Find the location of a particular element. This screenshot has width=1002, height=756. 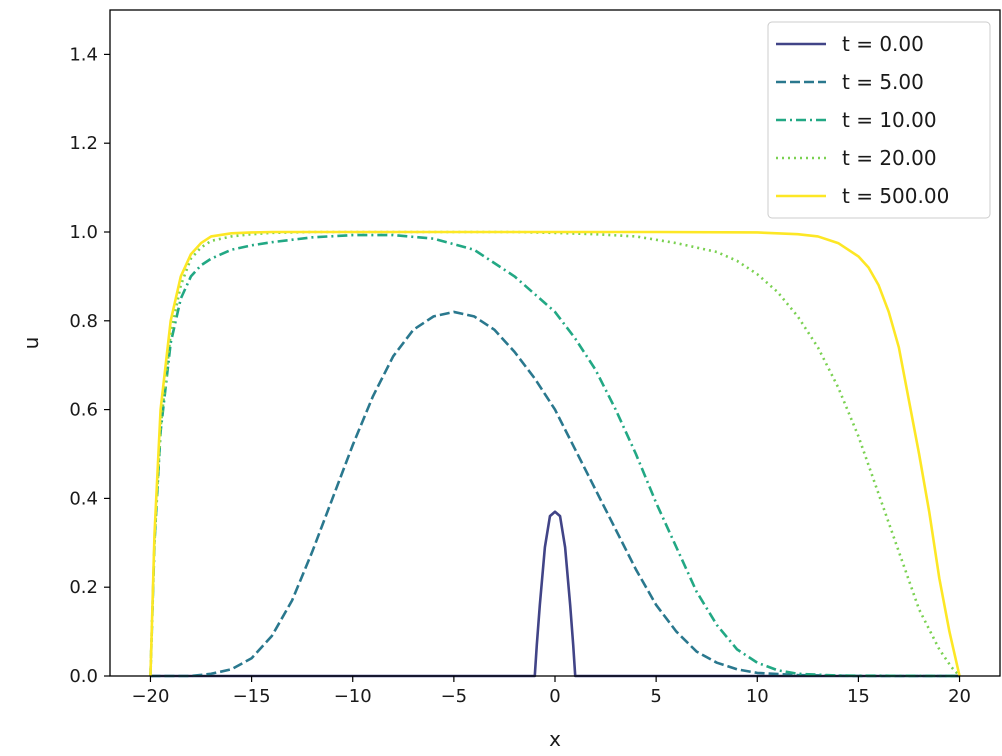

x-tick-label: 0 is located at coordinates (554, 696).